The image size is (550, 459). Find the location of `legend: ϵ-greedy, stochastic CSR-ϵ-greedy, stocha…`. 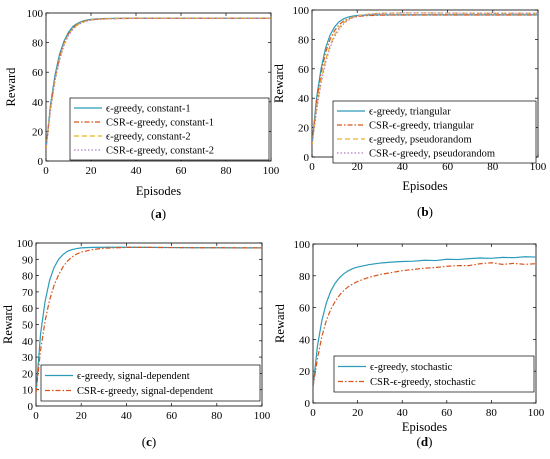

legend: ϵ-greedy, stochastic CSR-ϵ-greedy, stocha… is located at coordinates (434, 374).